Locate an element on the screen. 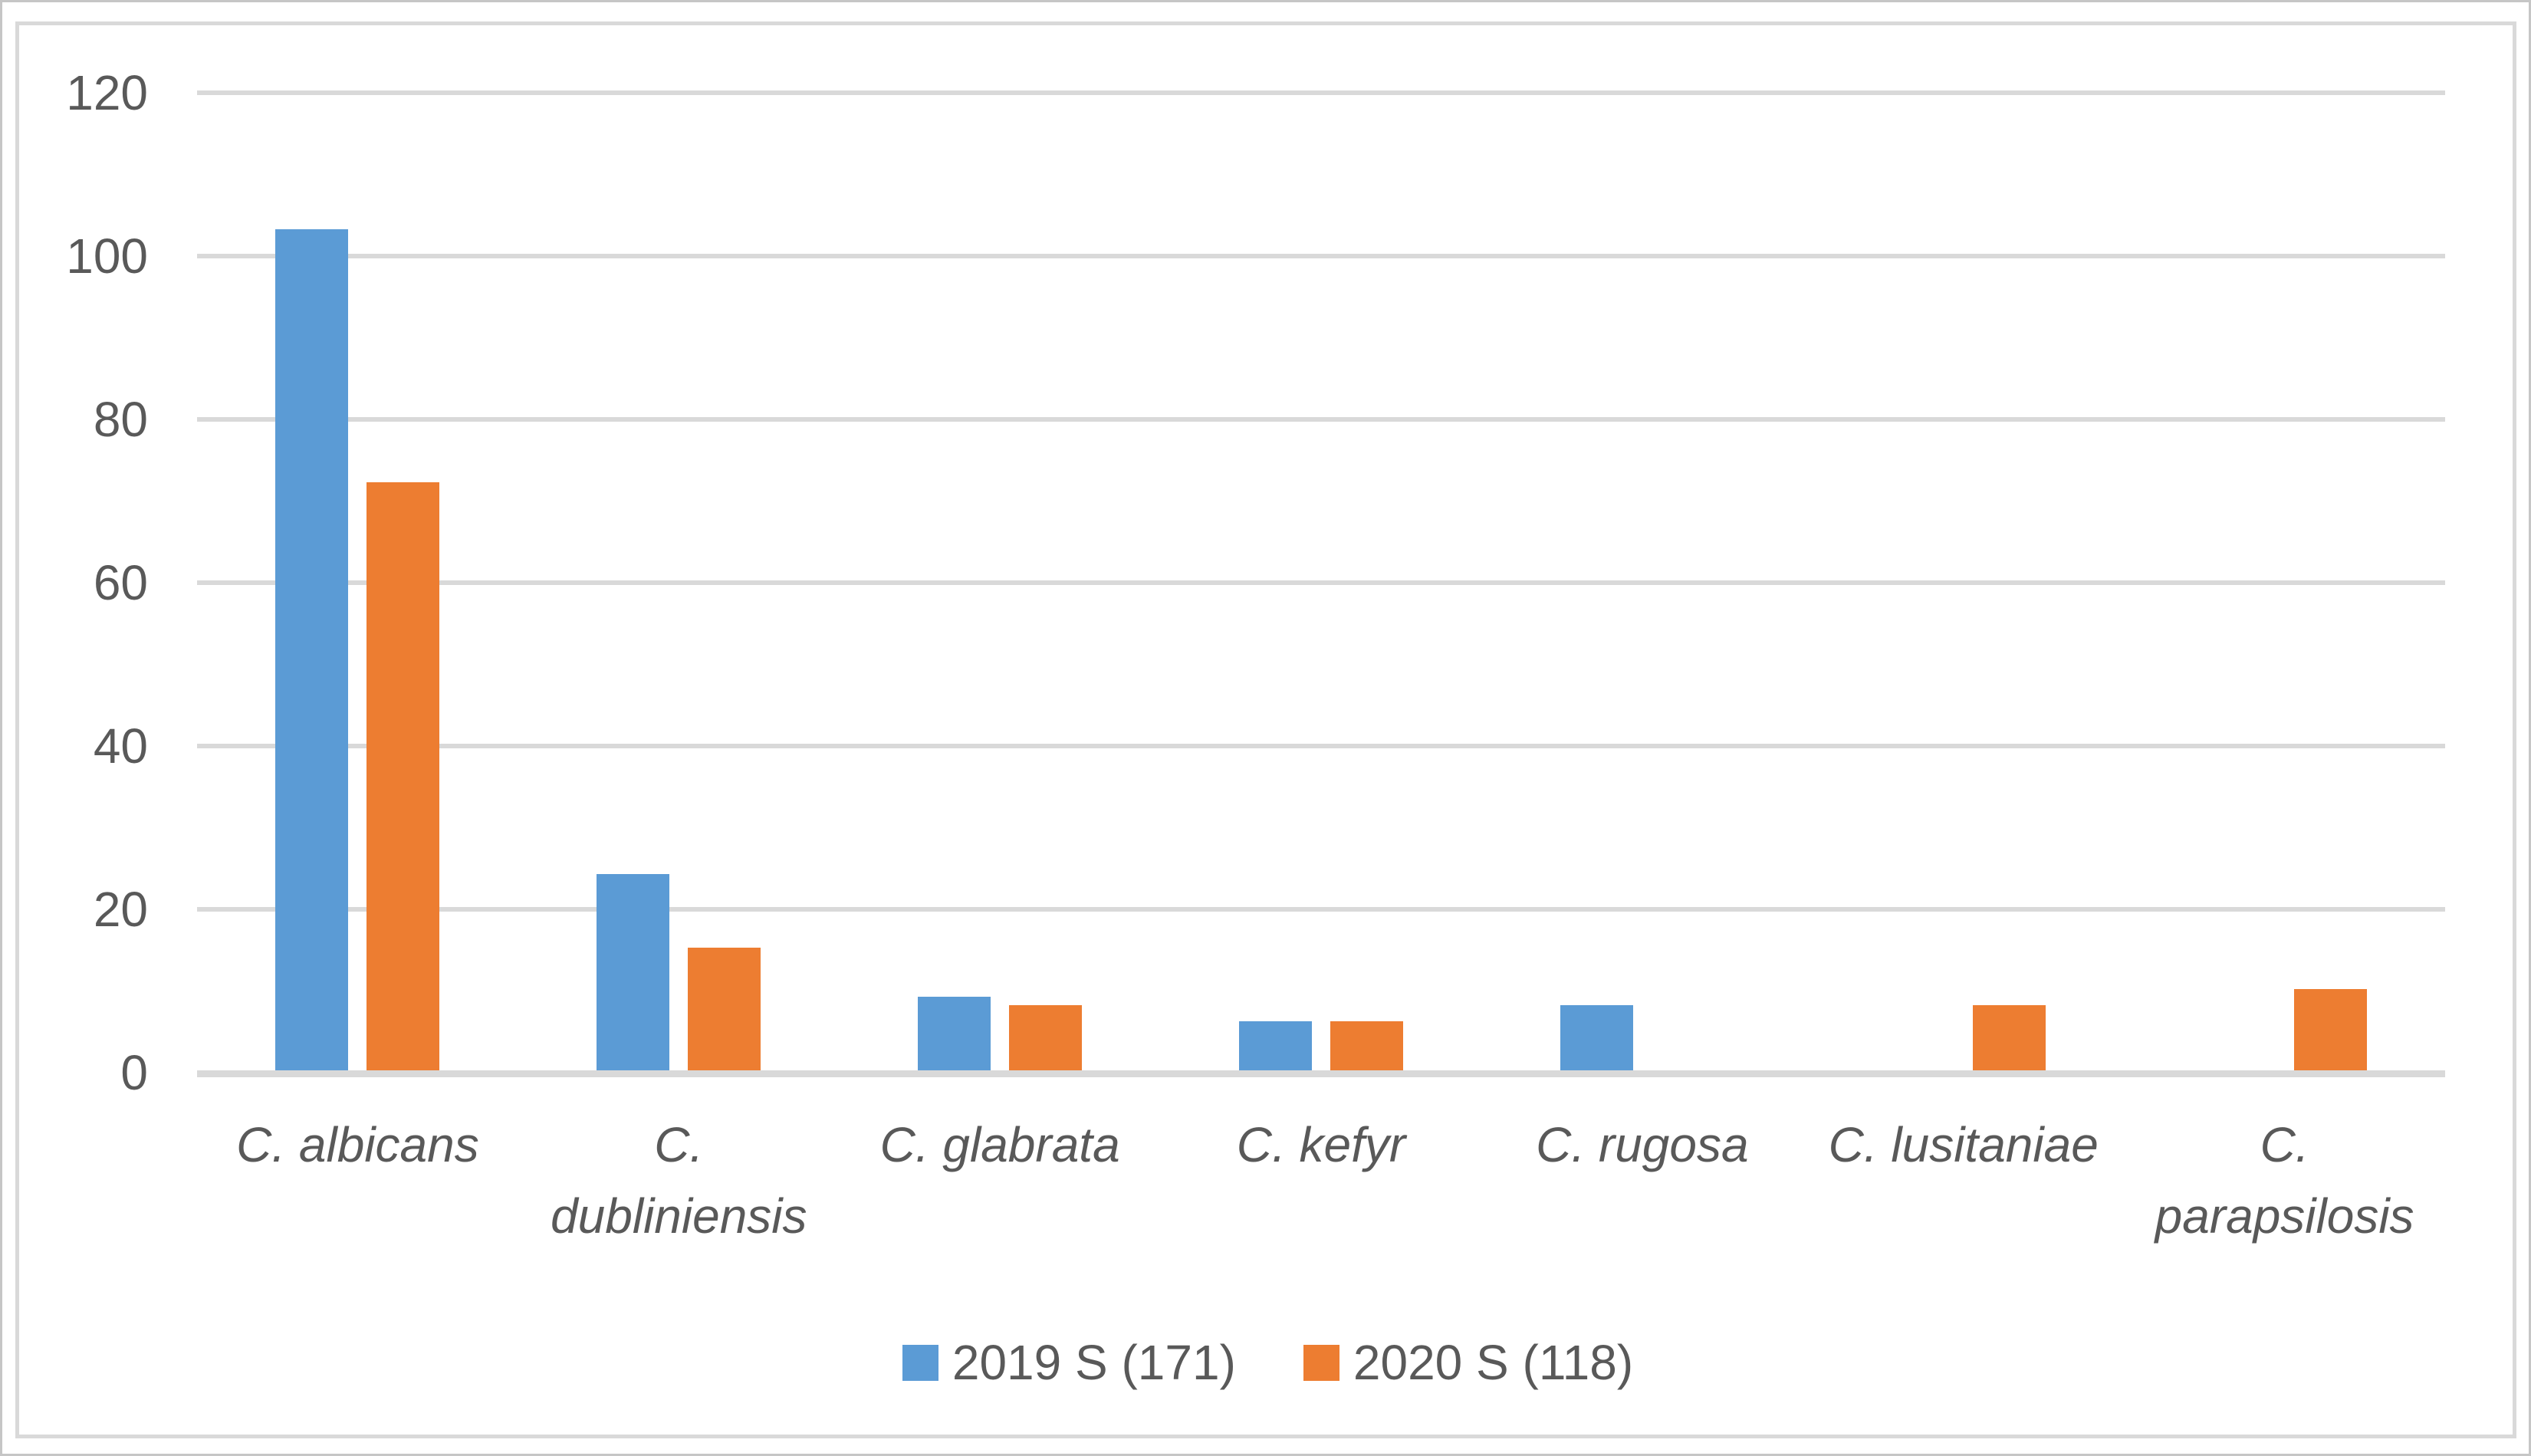 The height and width of the screenshot is (1456, 2531). bar-2020-c-albicans is located at coordinates (403, 776).